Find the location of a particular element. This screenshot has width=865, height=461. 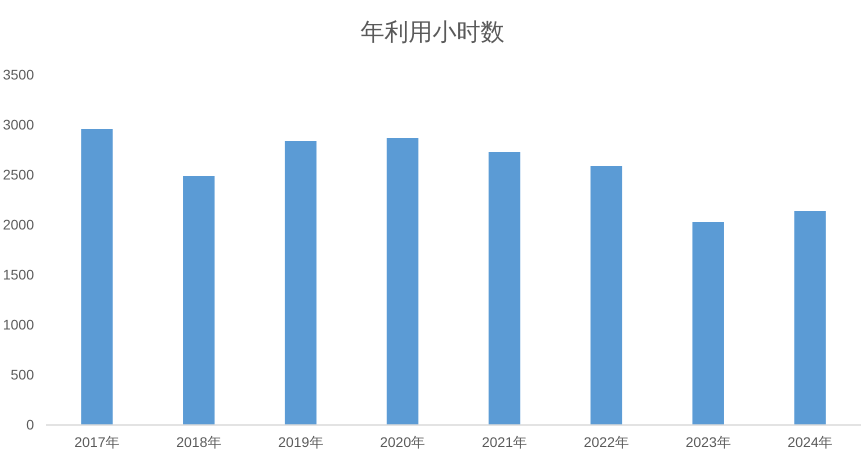

chart-title: 年利用小时数 is located at coordinates (432, 32).